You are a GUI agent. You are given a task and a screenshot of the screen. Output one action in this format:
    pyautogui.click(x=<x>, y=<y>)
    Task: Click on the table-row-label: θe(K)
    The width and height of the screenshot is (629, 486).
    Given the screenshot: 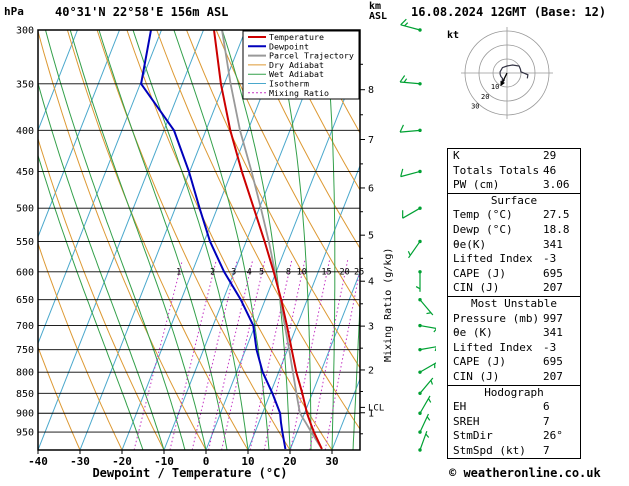 What is the action you would take?
    pyautogui.click(x=470, y=244)
    